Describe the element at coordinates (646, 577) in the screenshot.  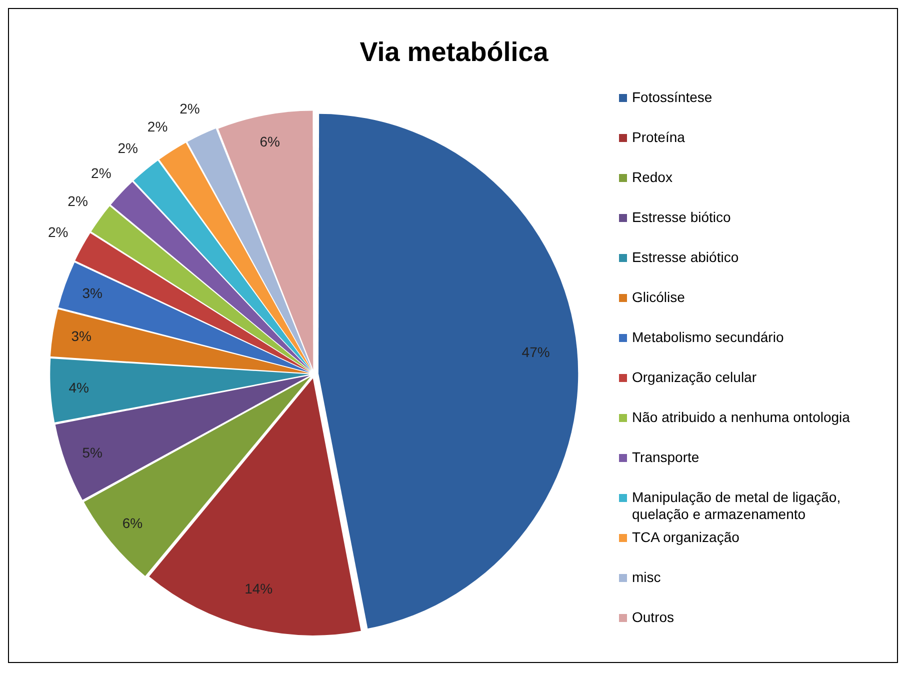
I see `legend-label: misc` at that location.